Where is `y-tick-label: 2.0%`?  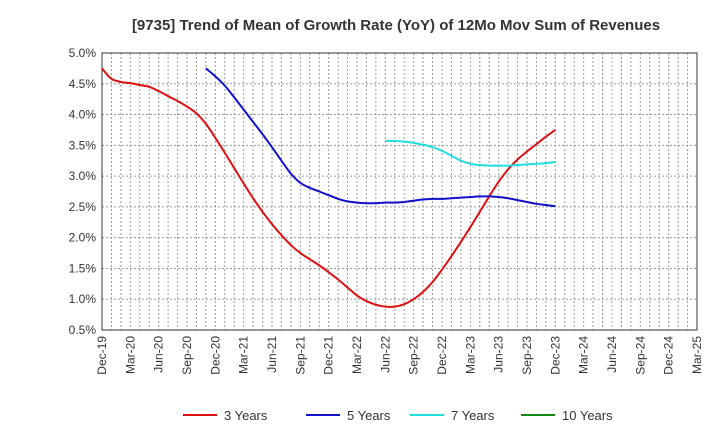 y-tick-label: 2.0% is located at coordinates (83, 238).